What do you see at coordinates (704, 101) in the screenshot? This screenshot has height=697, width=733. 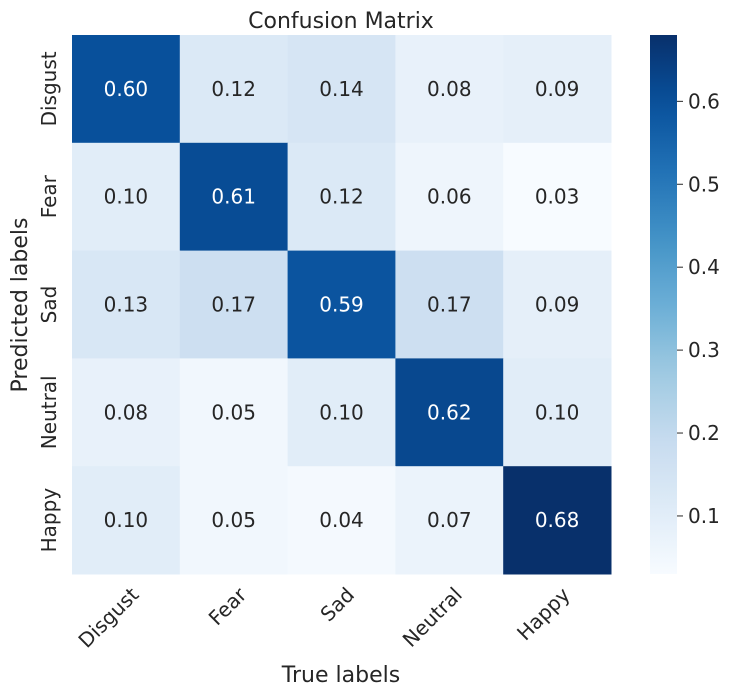 I see `colorbar-tick-label: 0.6` at bounding box center [704, 101].